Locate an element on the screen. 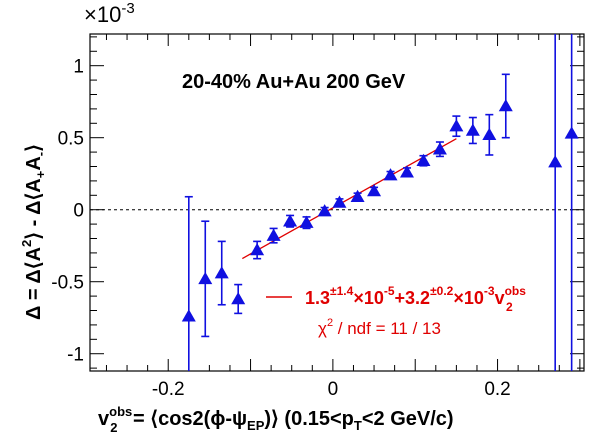 This screenshot has width=600, height=446. y-tick-label: 1 is located at coordinates (78, 67).